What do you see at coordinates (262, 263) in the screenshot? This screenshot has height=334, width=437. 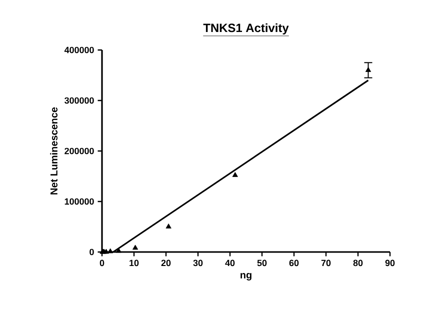 I see `x-tick-label: 50` at bounding box center [262, 263].